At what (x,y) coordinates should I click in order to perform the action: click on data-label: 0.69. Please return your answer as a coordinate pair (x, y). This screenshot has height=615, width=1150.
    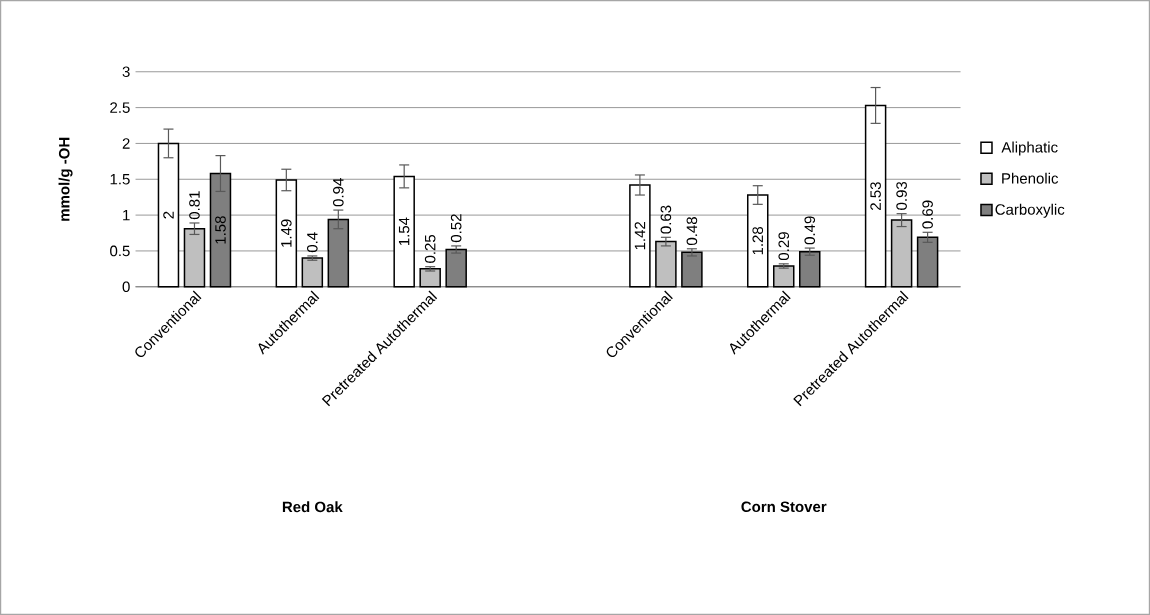
    Looking at the image, I should click on (927, 214).